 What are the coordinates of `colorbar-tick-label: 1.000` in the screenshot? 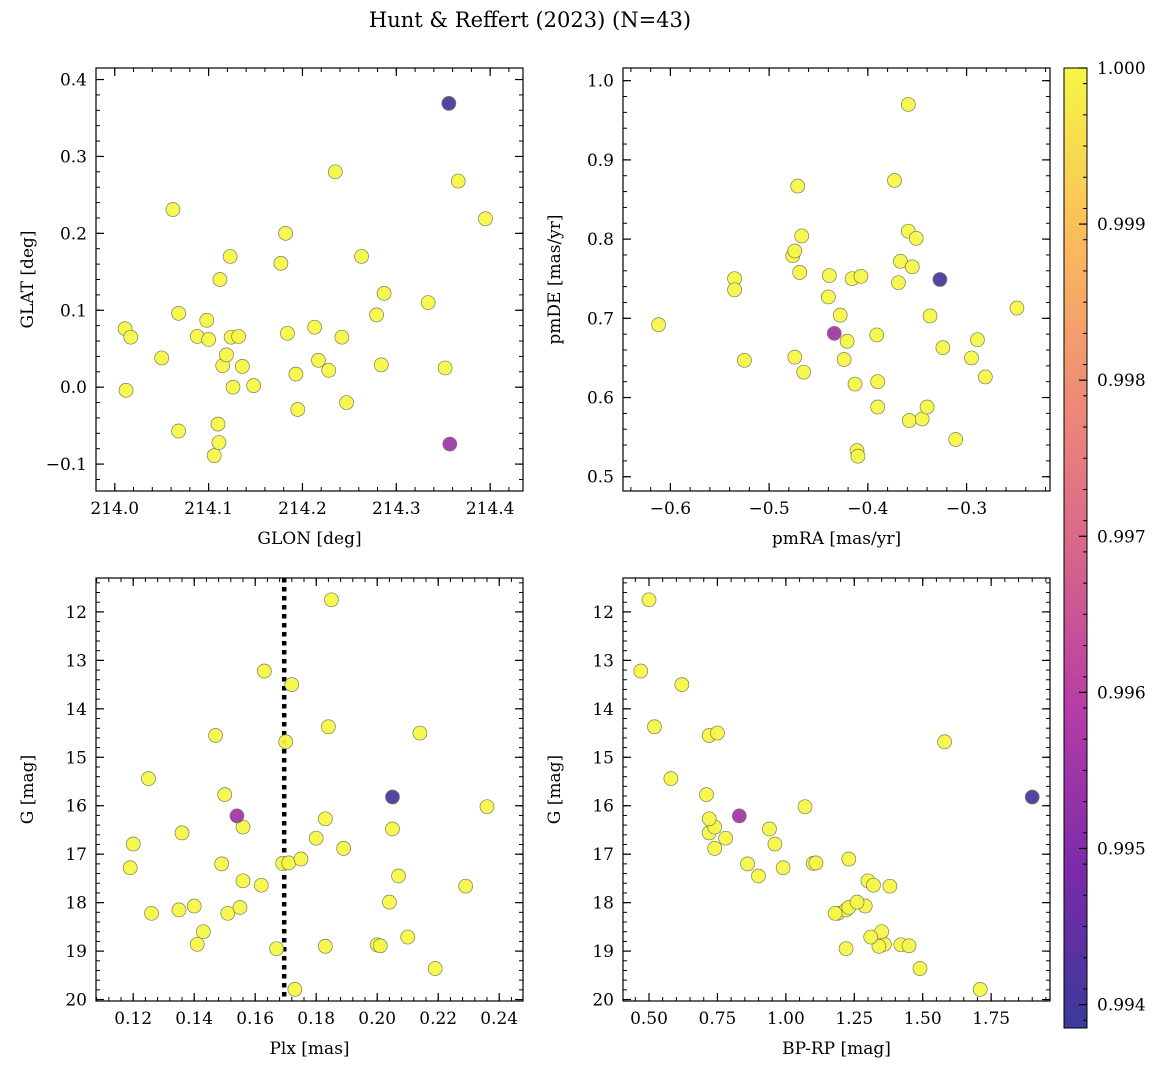 It's located at (1121, 69).